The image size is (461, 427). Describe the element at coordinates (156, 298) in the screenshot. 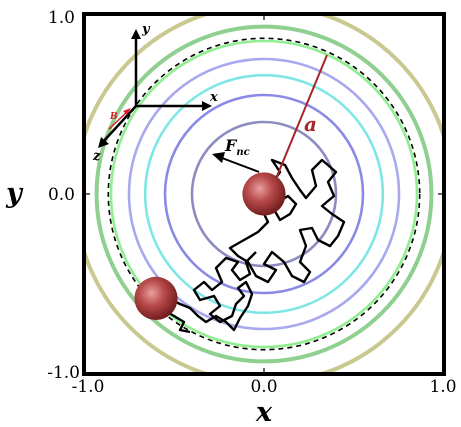

I see `edge-sphere` at that location.